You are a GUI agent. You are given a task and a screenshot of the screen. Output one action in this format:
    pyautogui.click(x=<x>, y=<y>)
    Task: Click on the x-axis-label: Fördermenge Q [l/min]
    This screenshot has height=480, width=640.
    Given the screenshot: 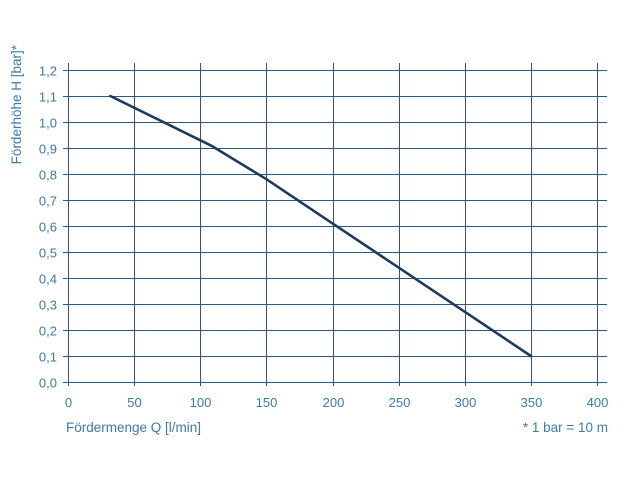 What is the action you would take?
    pyautogui.click(x=133, y=427)
    